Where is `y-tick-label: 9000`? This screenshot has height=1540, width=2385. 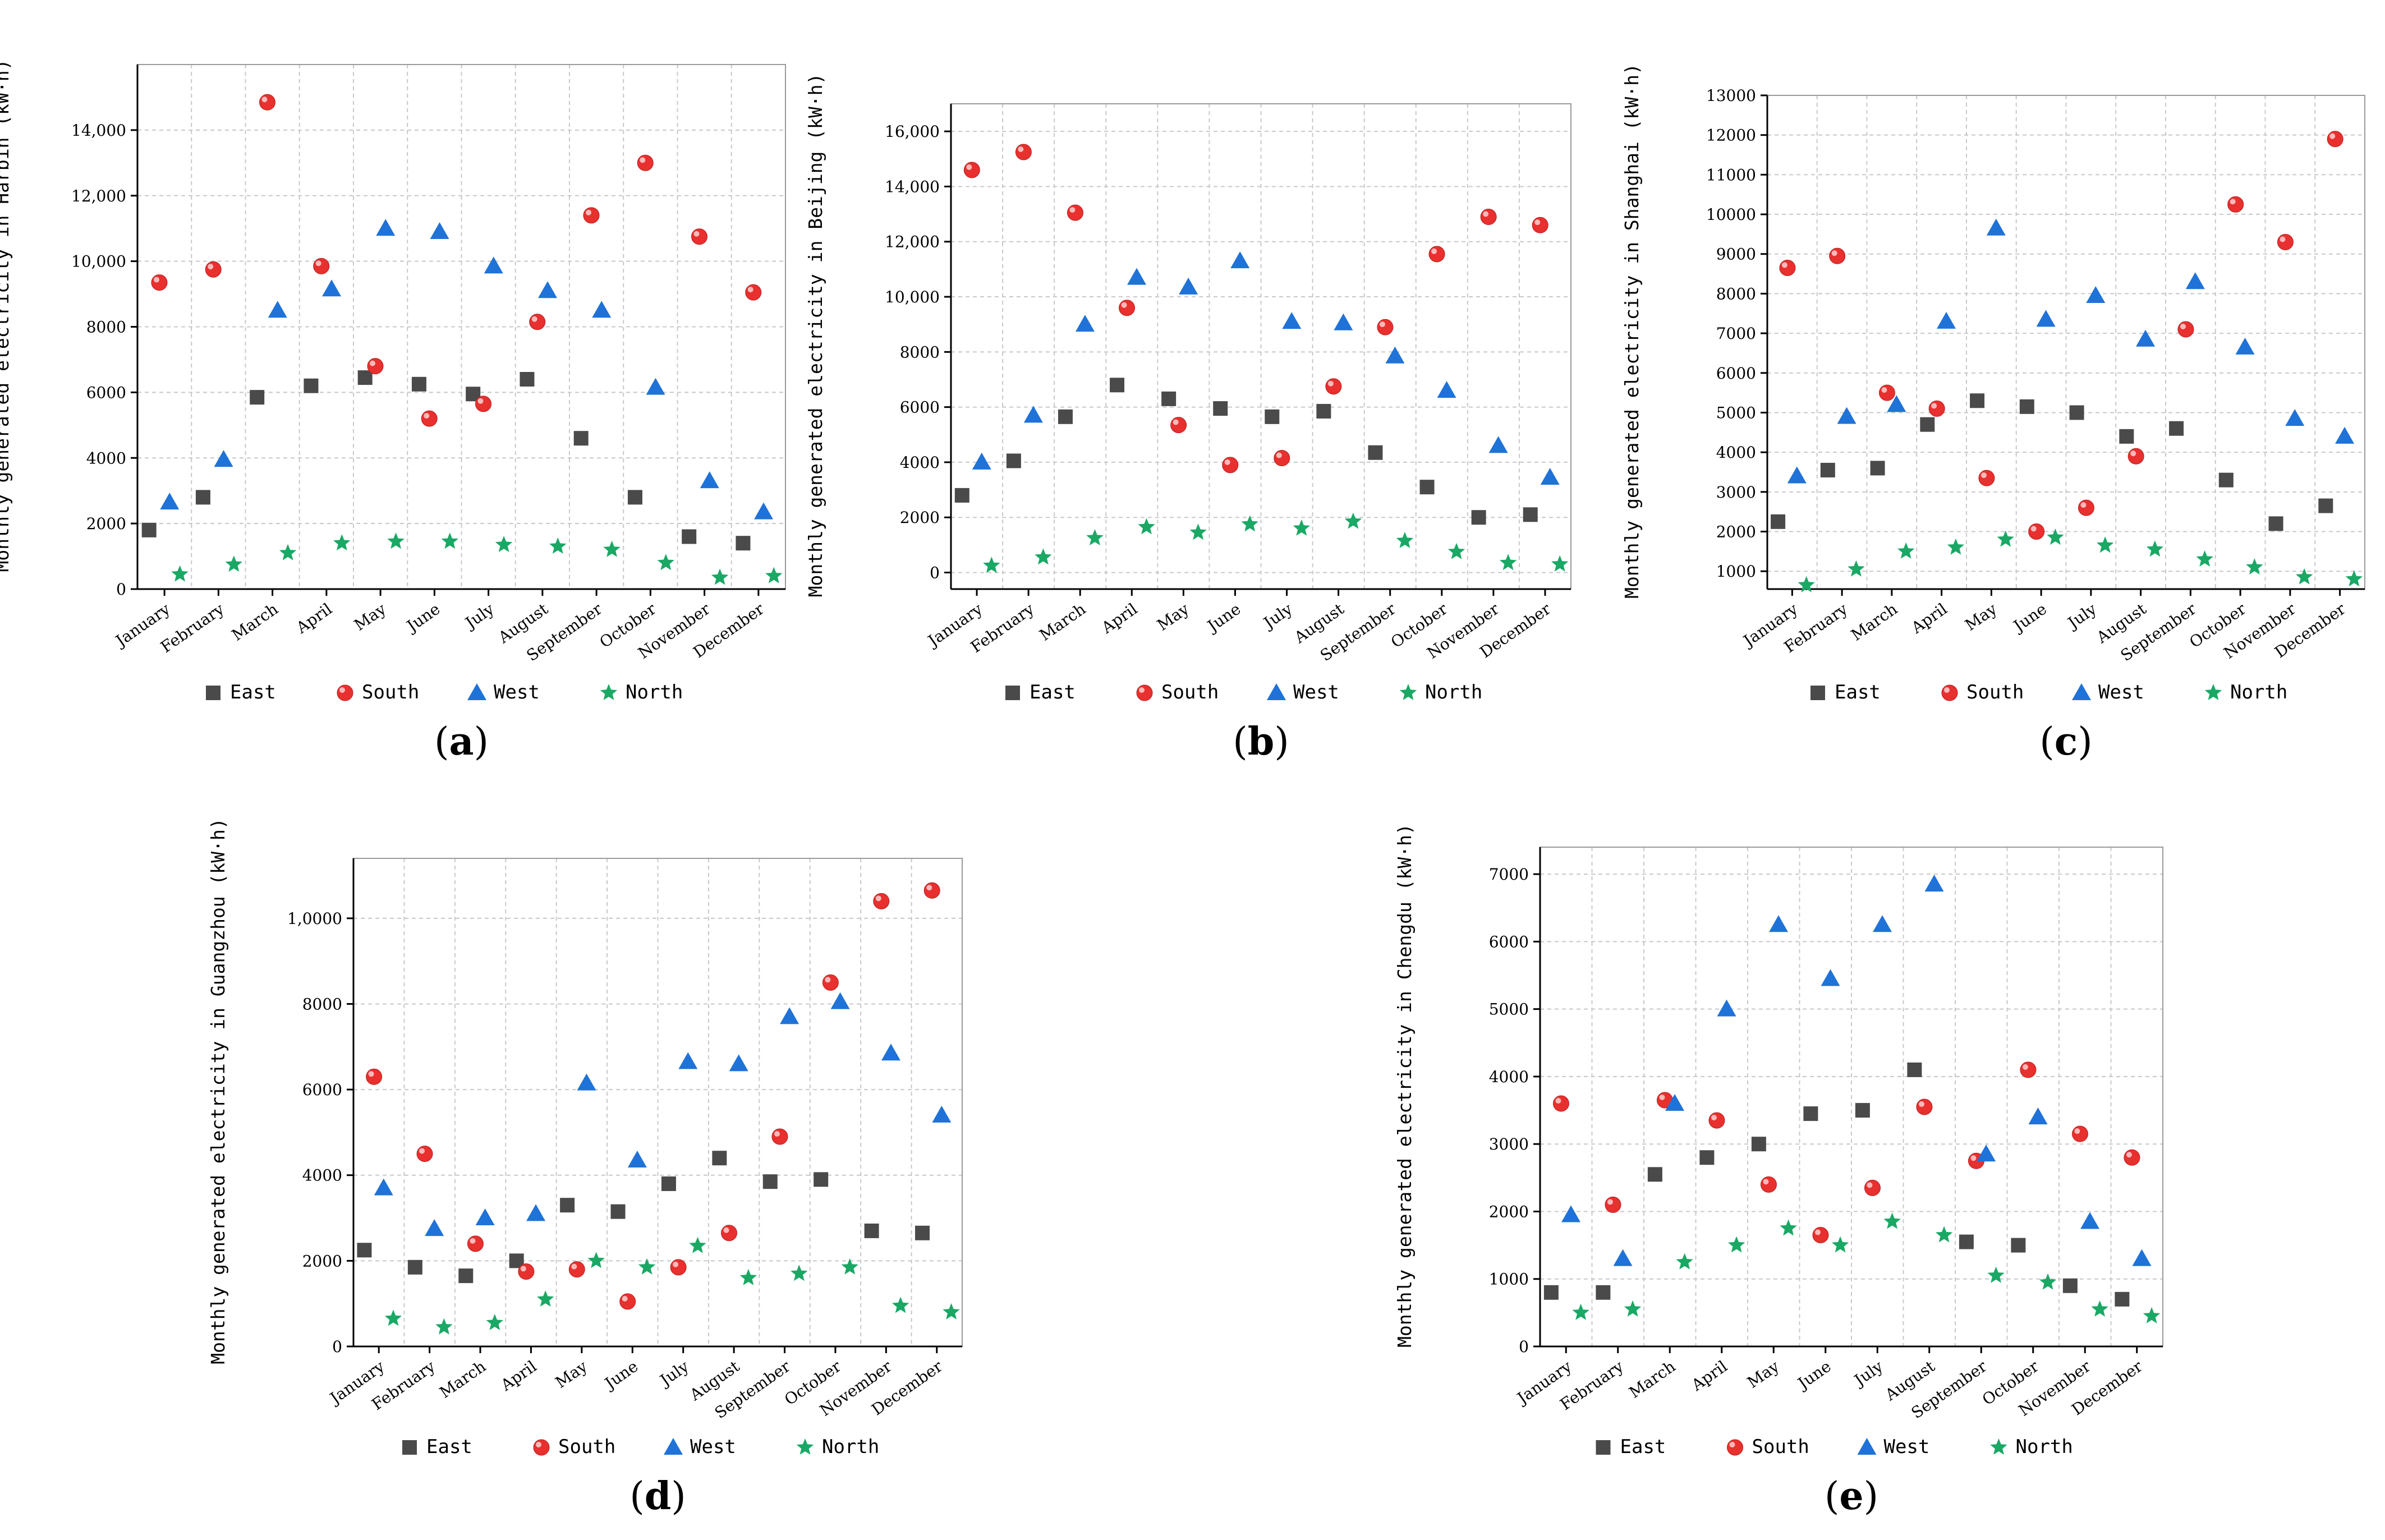
y-tick-label: 9000 is located at coordinates (1736, 255).